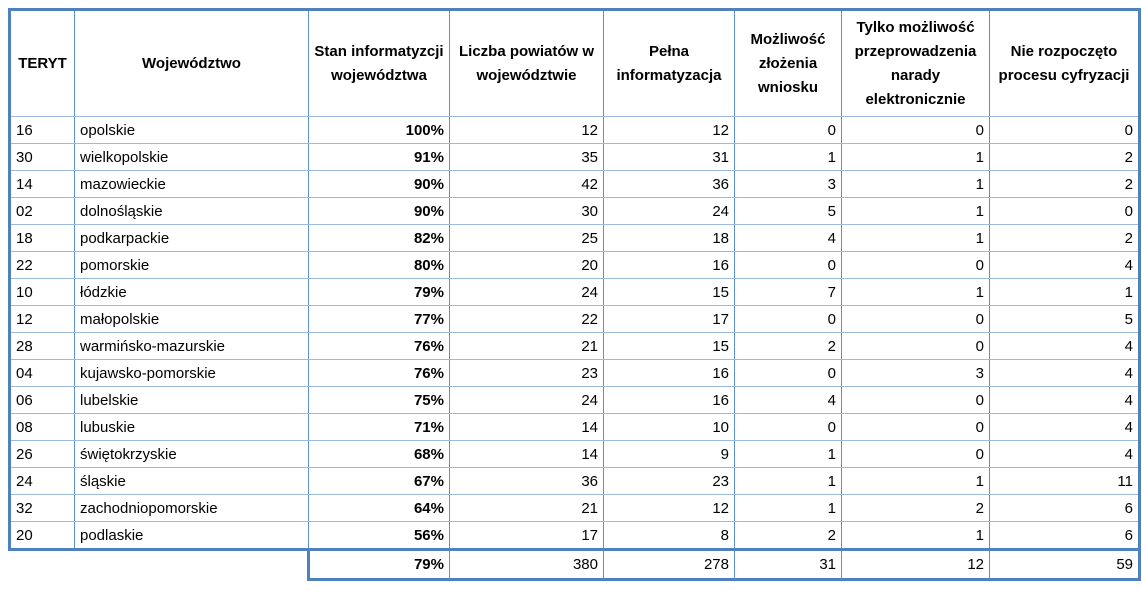 The height and width of the screenshot is (590, 1142). What do you see at coordinates (526, 184) in the screenshot?
I see `counties-cell: 42` at bounding box center [526, 184].